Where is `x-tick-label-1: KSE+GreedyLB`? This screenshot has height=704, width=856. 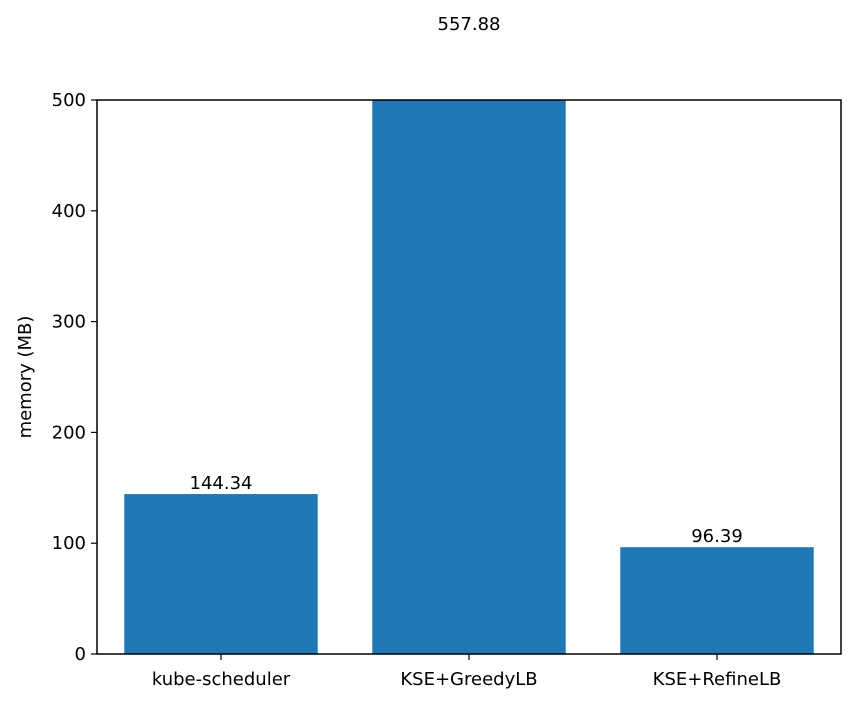
x-tick-label-1: KSE+GreedyLB is located at coordinates (468, 679).